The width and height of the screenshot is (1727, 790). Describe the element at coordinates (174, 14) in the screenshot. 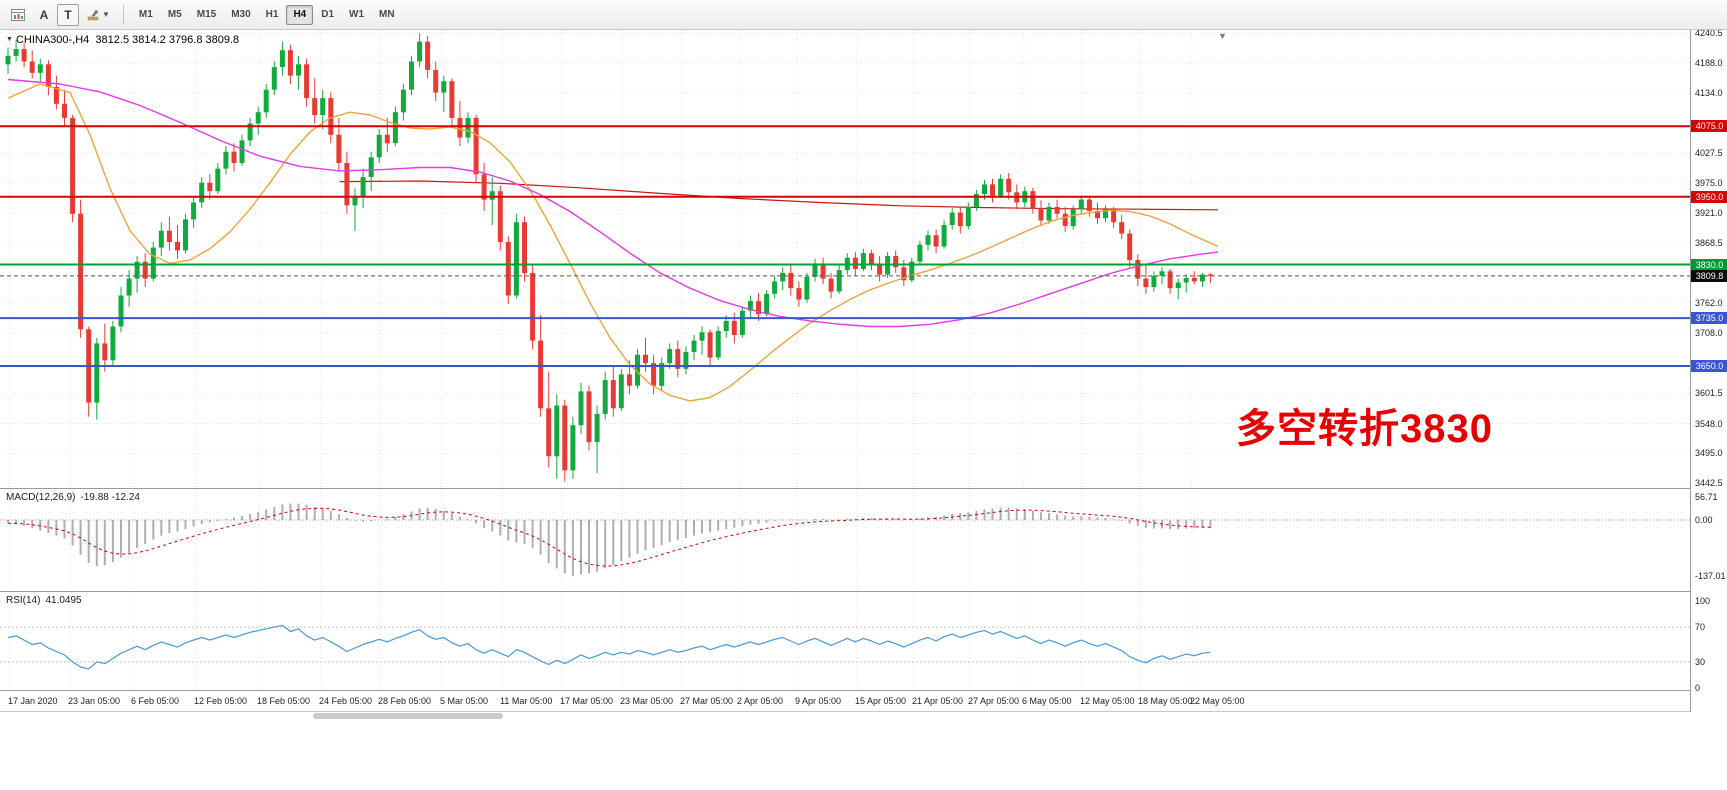

I see `timeframe-button-m5: M5` at that location.